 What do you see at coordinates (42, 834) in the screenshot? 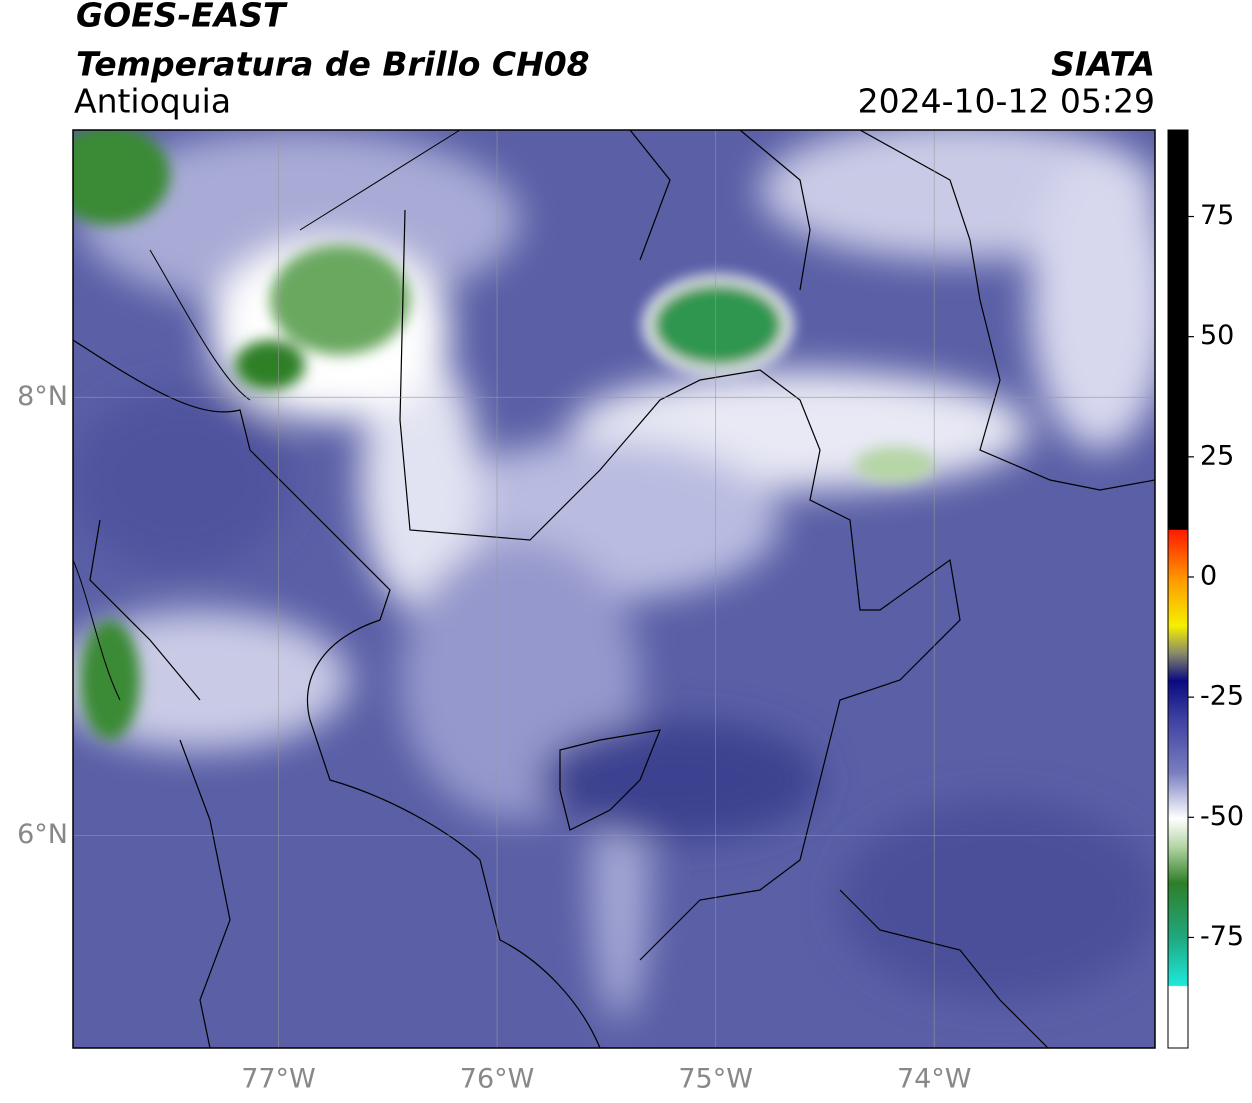
I see `lat-tick-label: 6°N` at bounding box center [42, 834].